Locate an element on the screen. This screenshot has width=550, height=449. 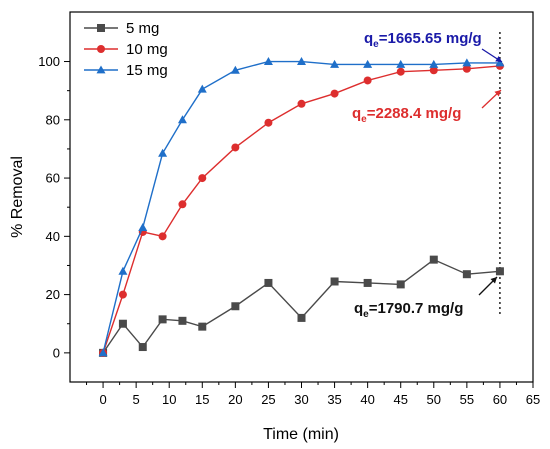
x-tick-label: 15 is located at coordinates (202, 399).